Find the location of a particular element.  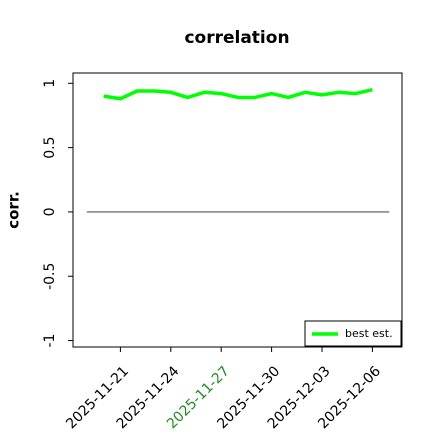

y-tick-label: 0.5 is located at coordinates (50, 147).